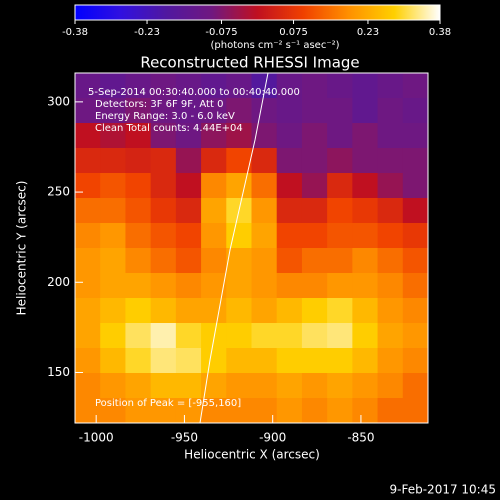 The image size is (500, 500). I want to click on x-tick-label: -950, so click(184, 438).